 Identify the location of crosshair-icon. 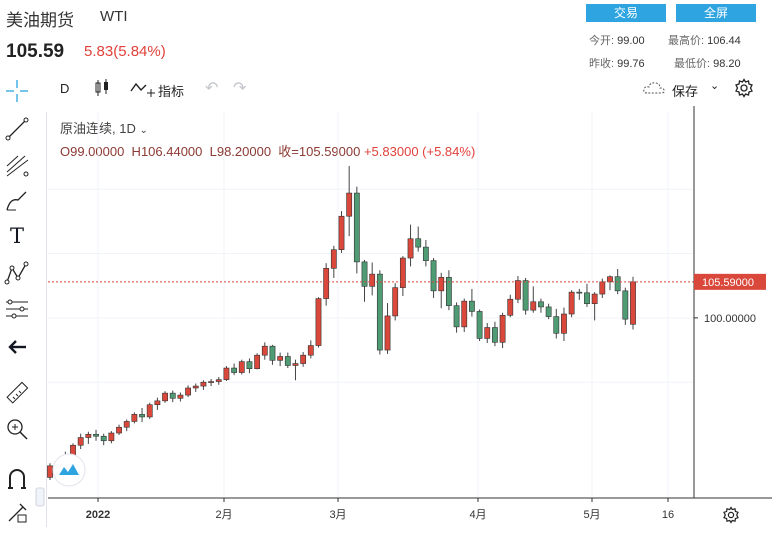
(17, 91).